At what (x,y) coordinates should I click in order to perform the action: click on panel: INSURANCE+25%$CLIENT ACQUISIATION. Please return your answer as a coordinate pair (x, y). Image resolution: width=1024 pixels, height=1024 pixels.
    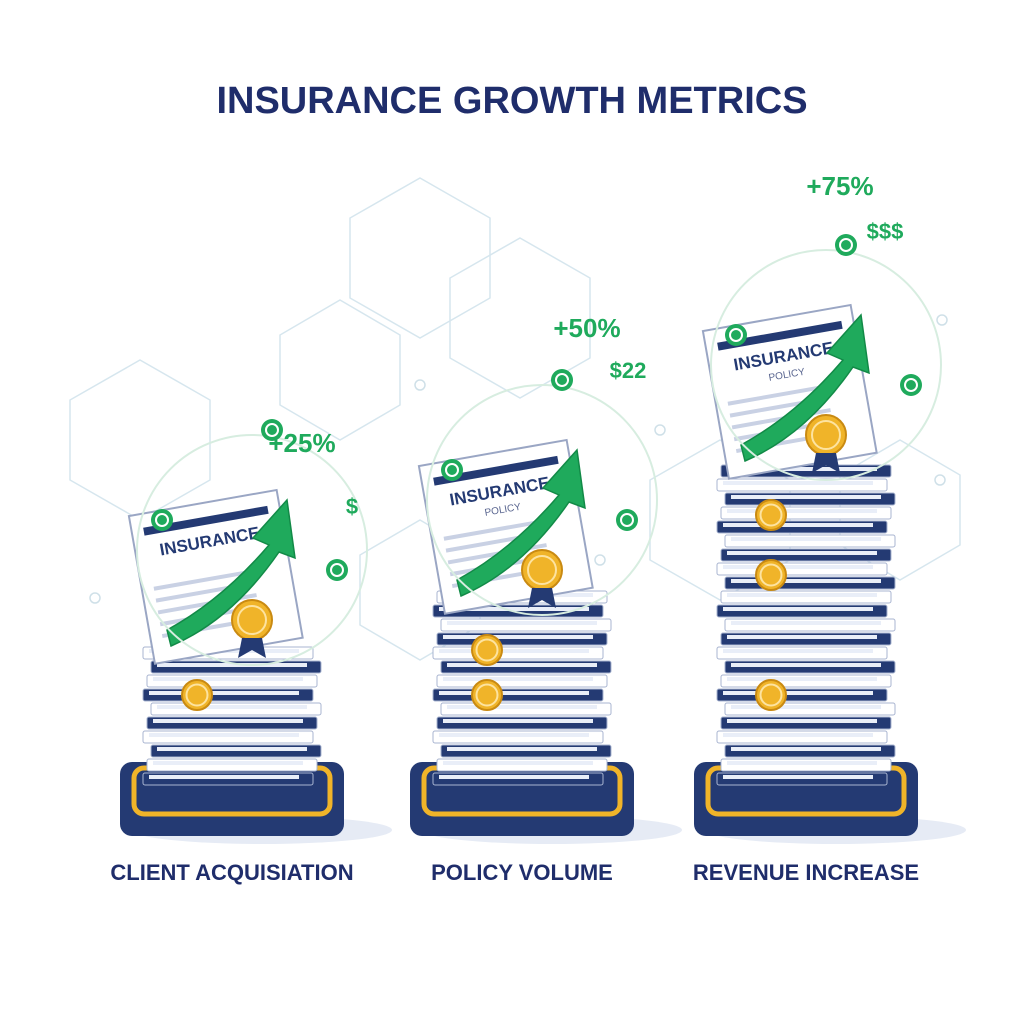
    Looking at the image, I should click on (251, 652).